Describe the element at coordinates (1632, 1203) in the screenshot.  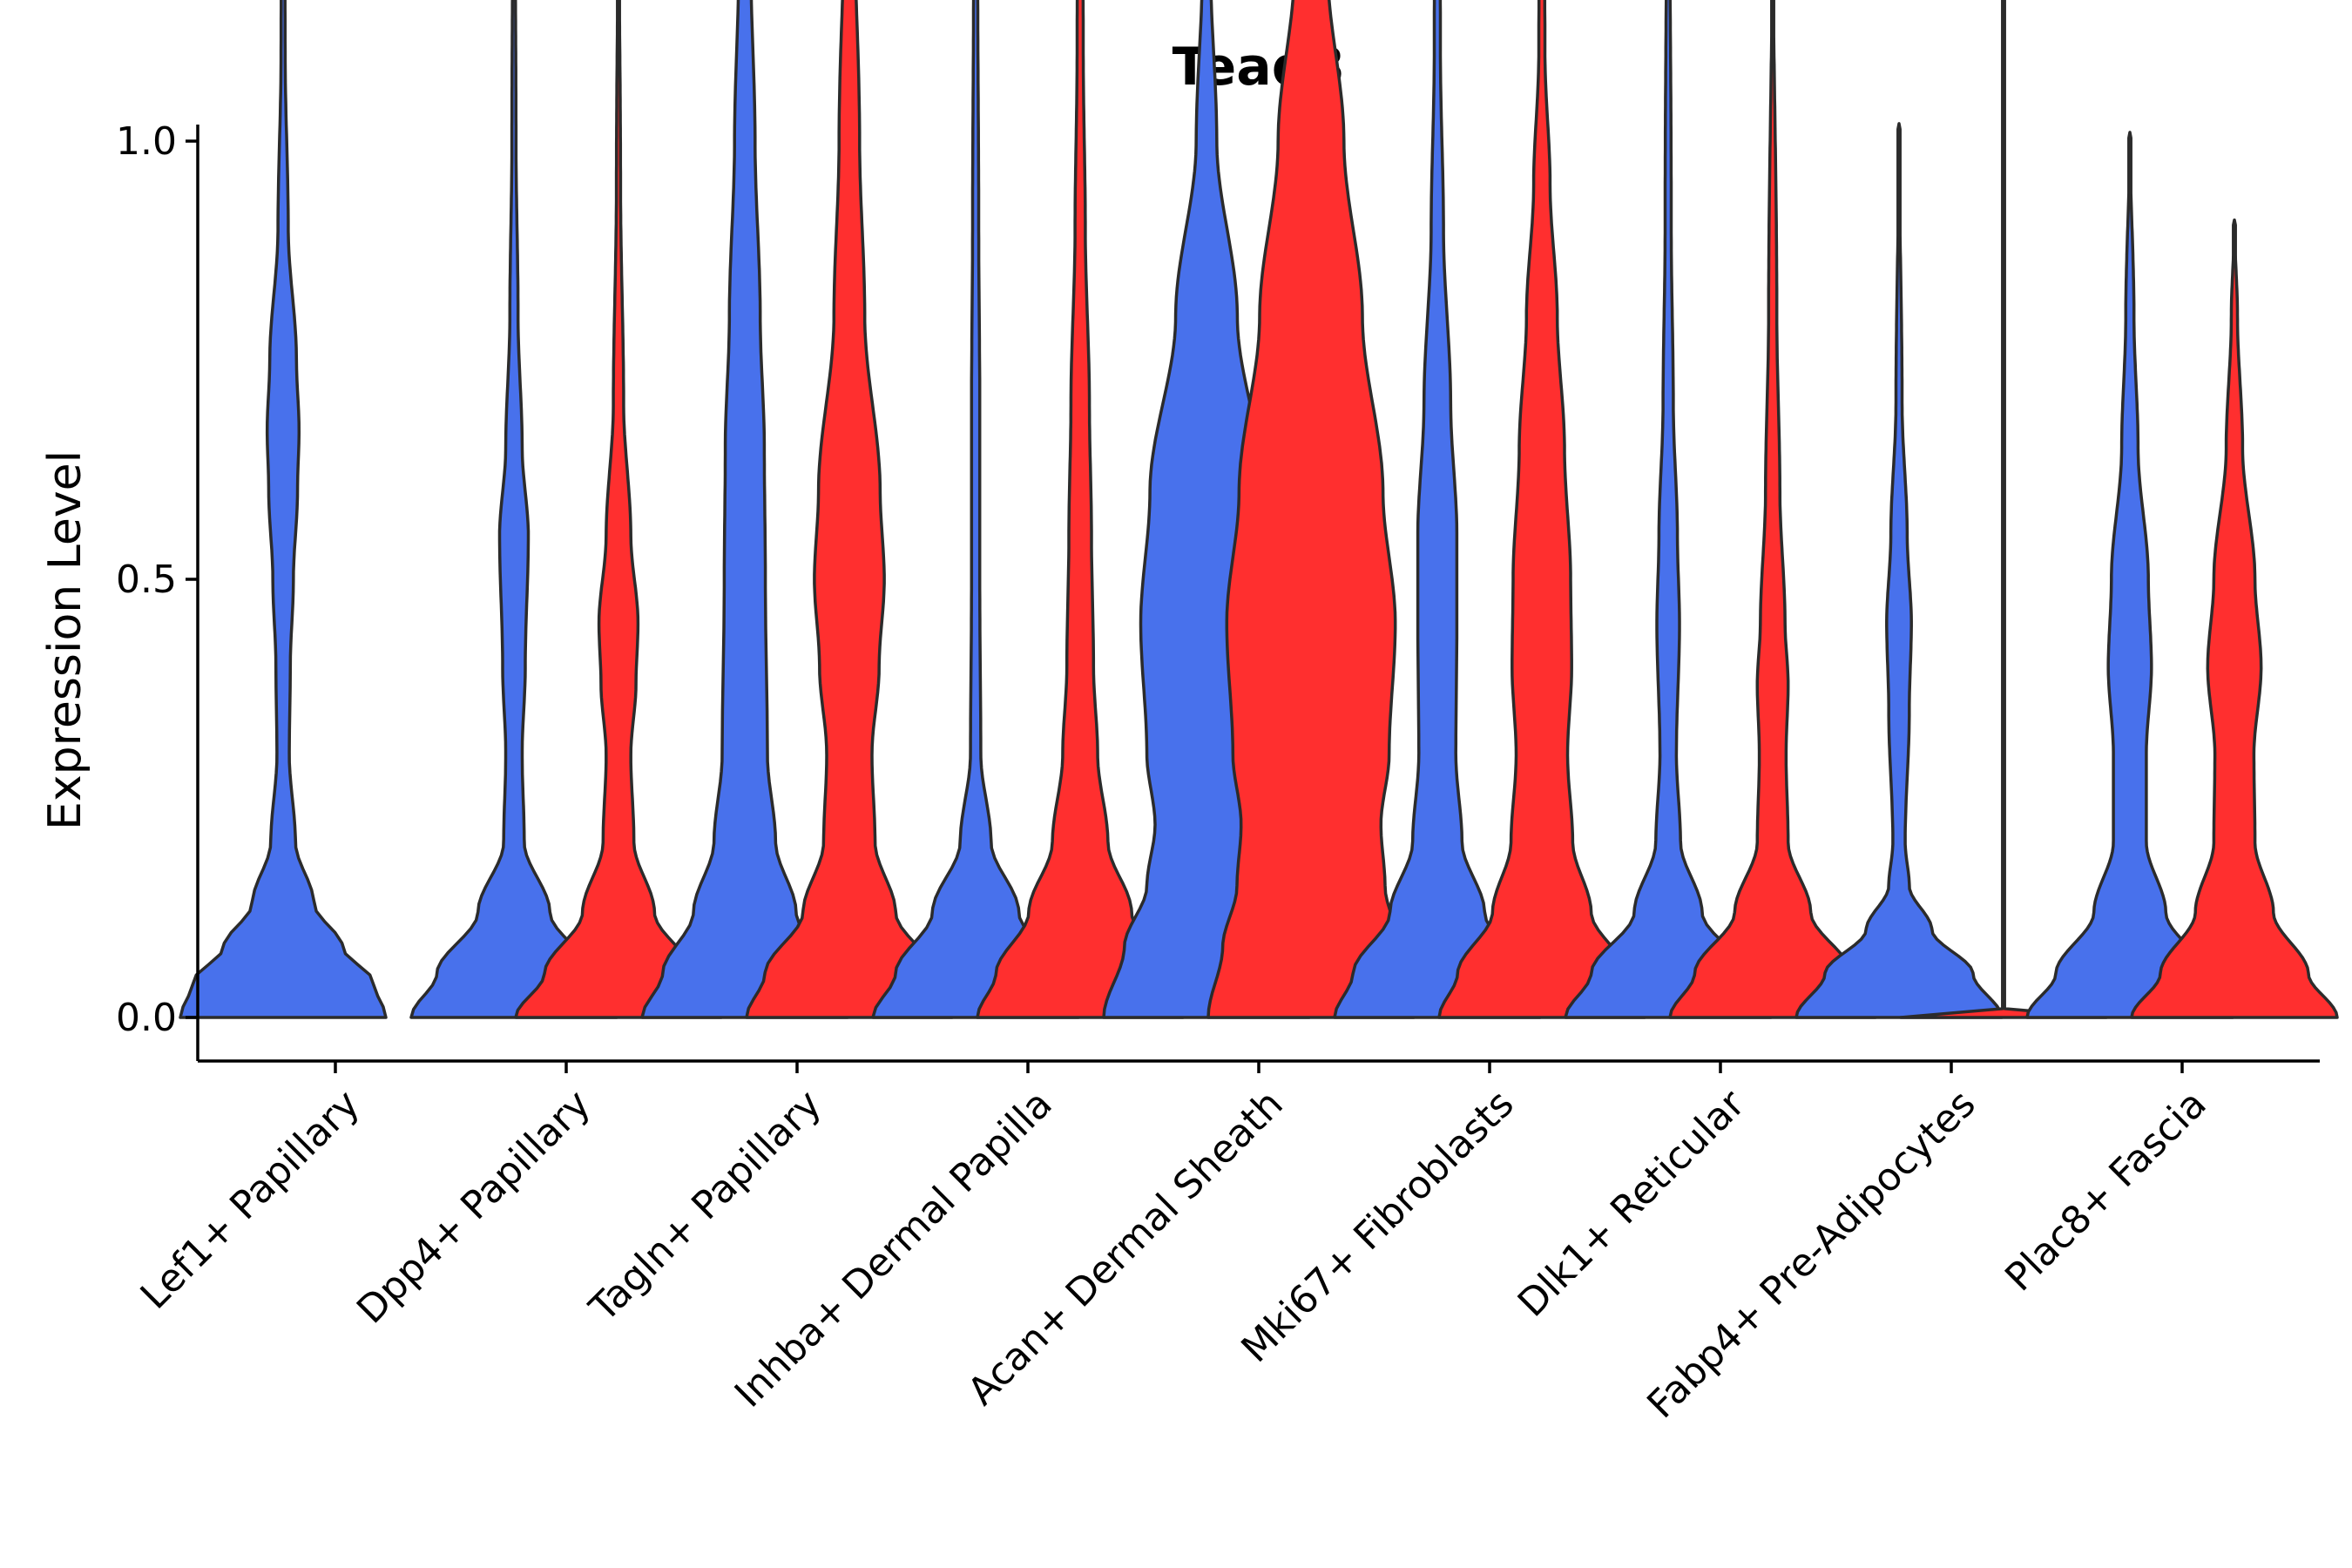
I see `x-tick-label: Dlk1+ Reticular` at that location.